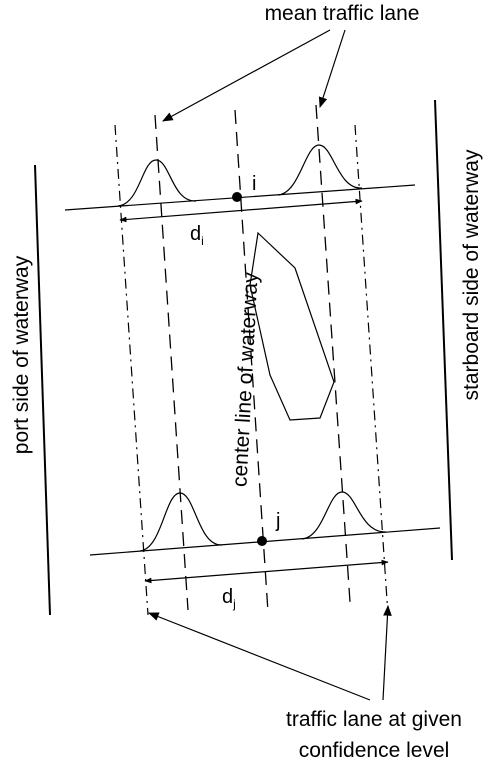 The image size is (496, 770). I want to click on starboard-mean-lane, so click(333, 353).